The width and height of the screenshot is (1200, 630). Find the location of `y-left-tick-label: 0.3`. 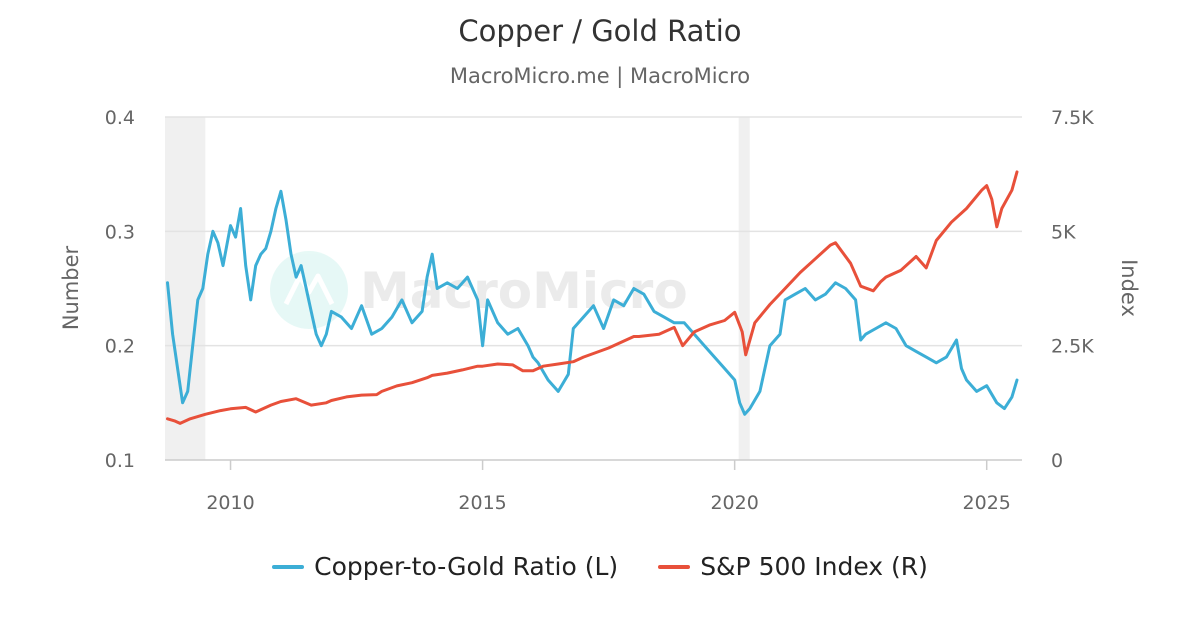

y-left-tick-label: 0.3 is located at coordinates (120, 232).